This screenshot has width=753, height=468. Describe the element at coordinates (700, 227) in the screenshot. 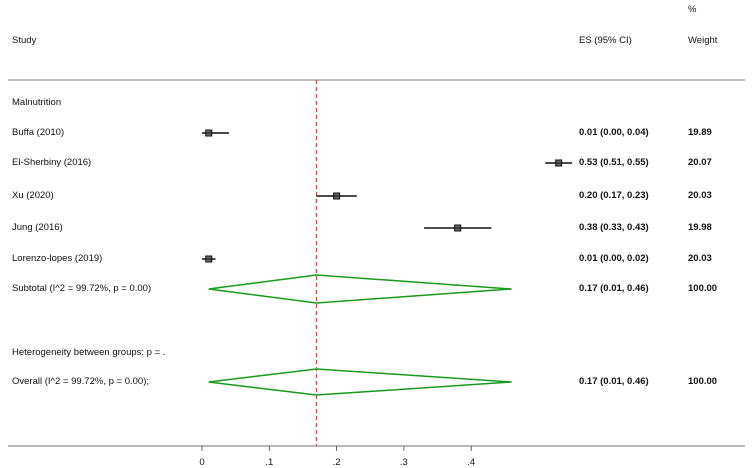

I see `study-weight: 19.98` at that location.